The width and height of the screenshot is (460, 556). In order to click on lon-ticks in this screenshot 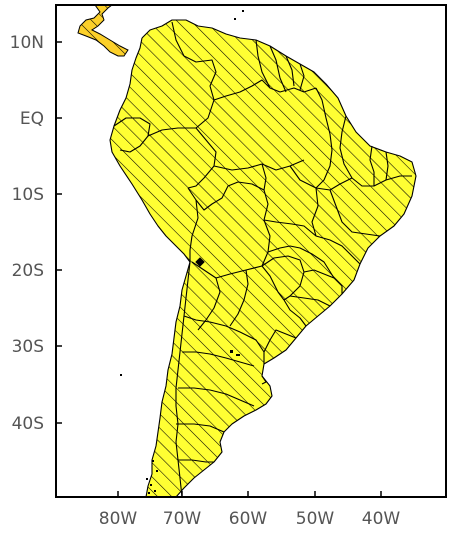, I will do `click(249, 494)`.